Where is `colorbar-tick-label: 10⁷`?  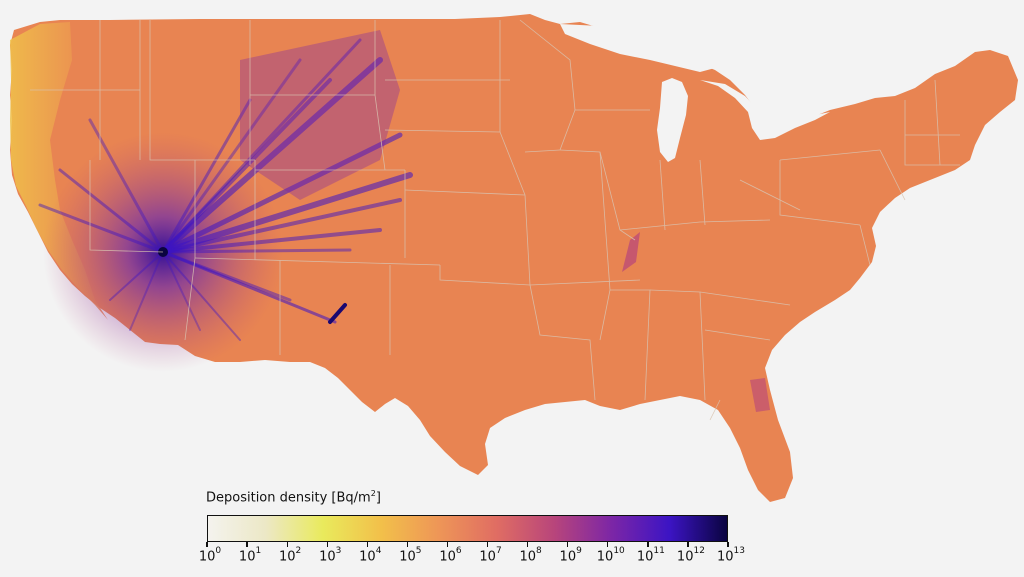 colorbar-tick-label: 10⁷ is located at coordinates (490, 555).